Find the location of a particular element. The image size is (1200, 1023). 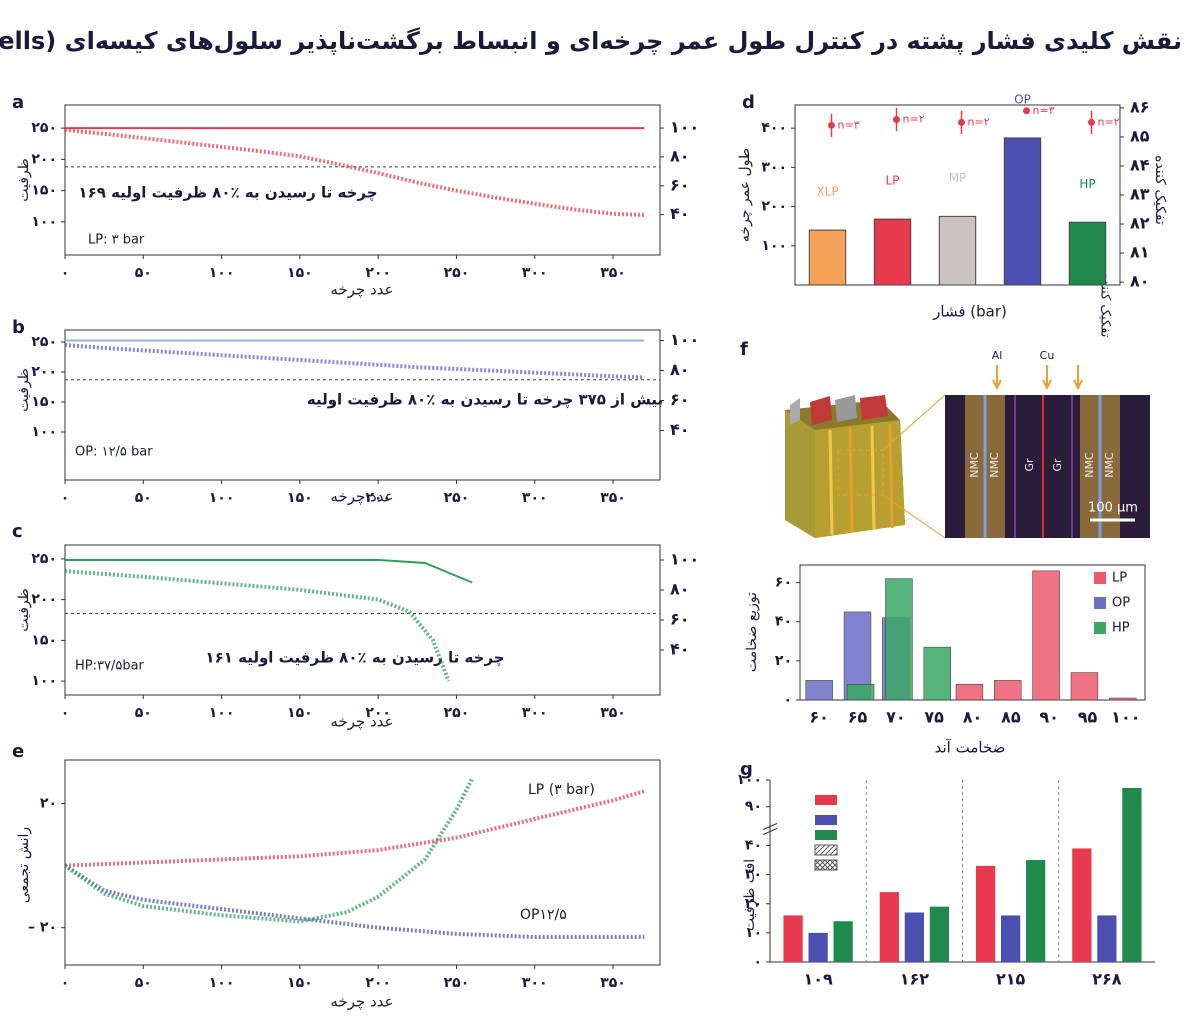

x-tick-label: ۸۰ is located at coordinates (973, 717).